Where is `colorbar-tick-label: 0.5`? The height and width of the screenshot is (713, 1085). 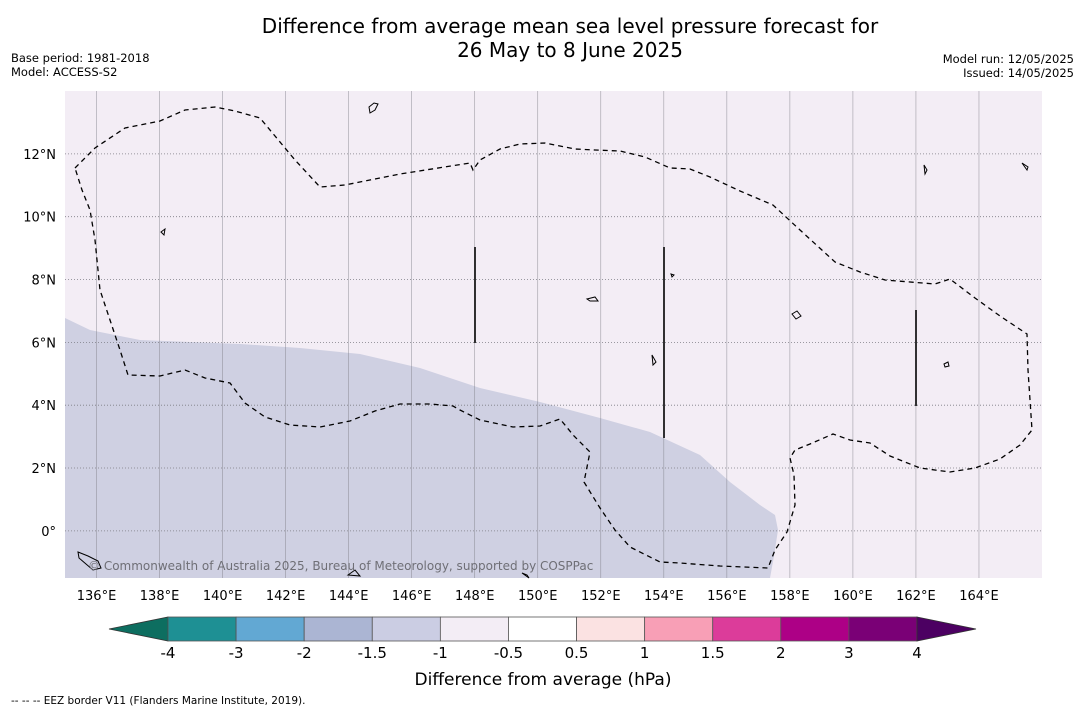 colorbar-tick-label: 0.5 is located at coordinates (577, 653).